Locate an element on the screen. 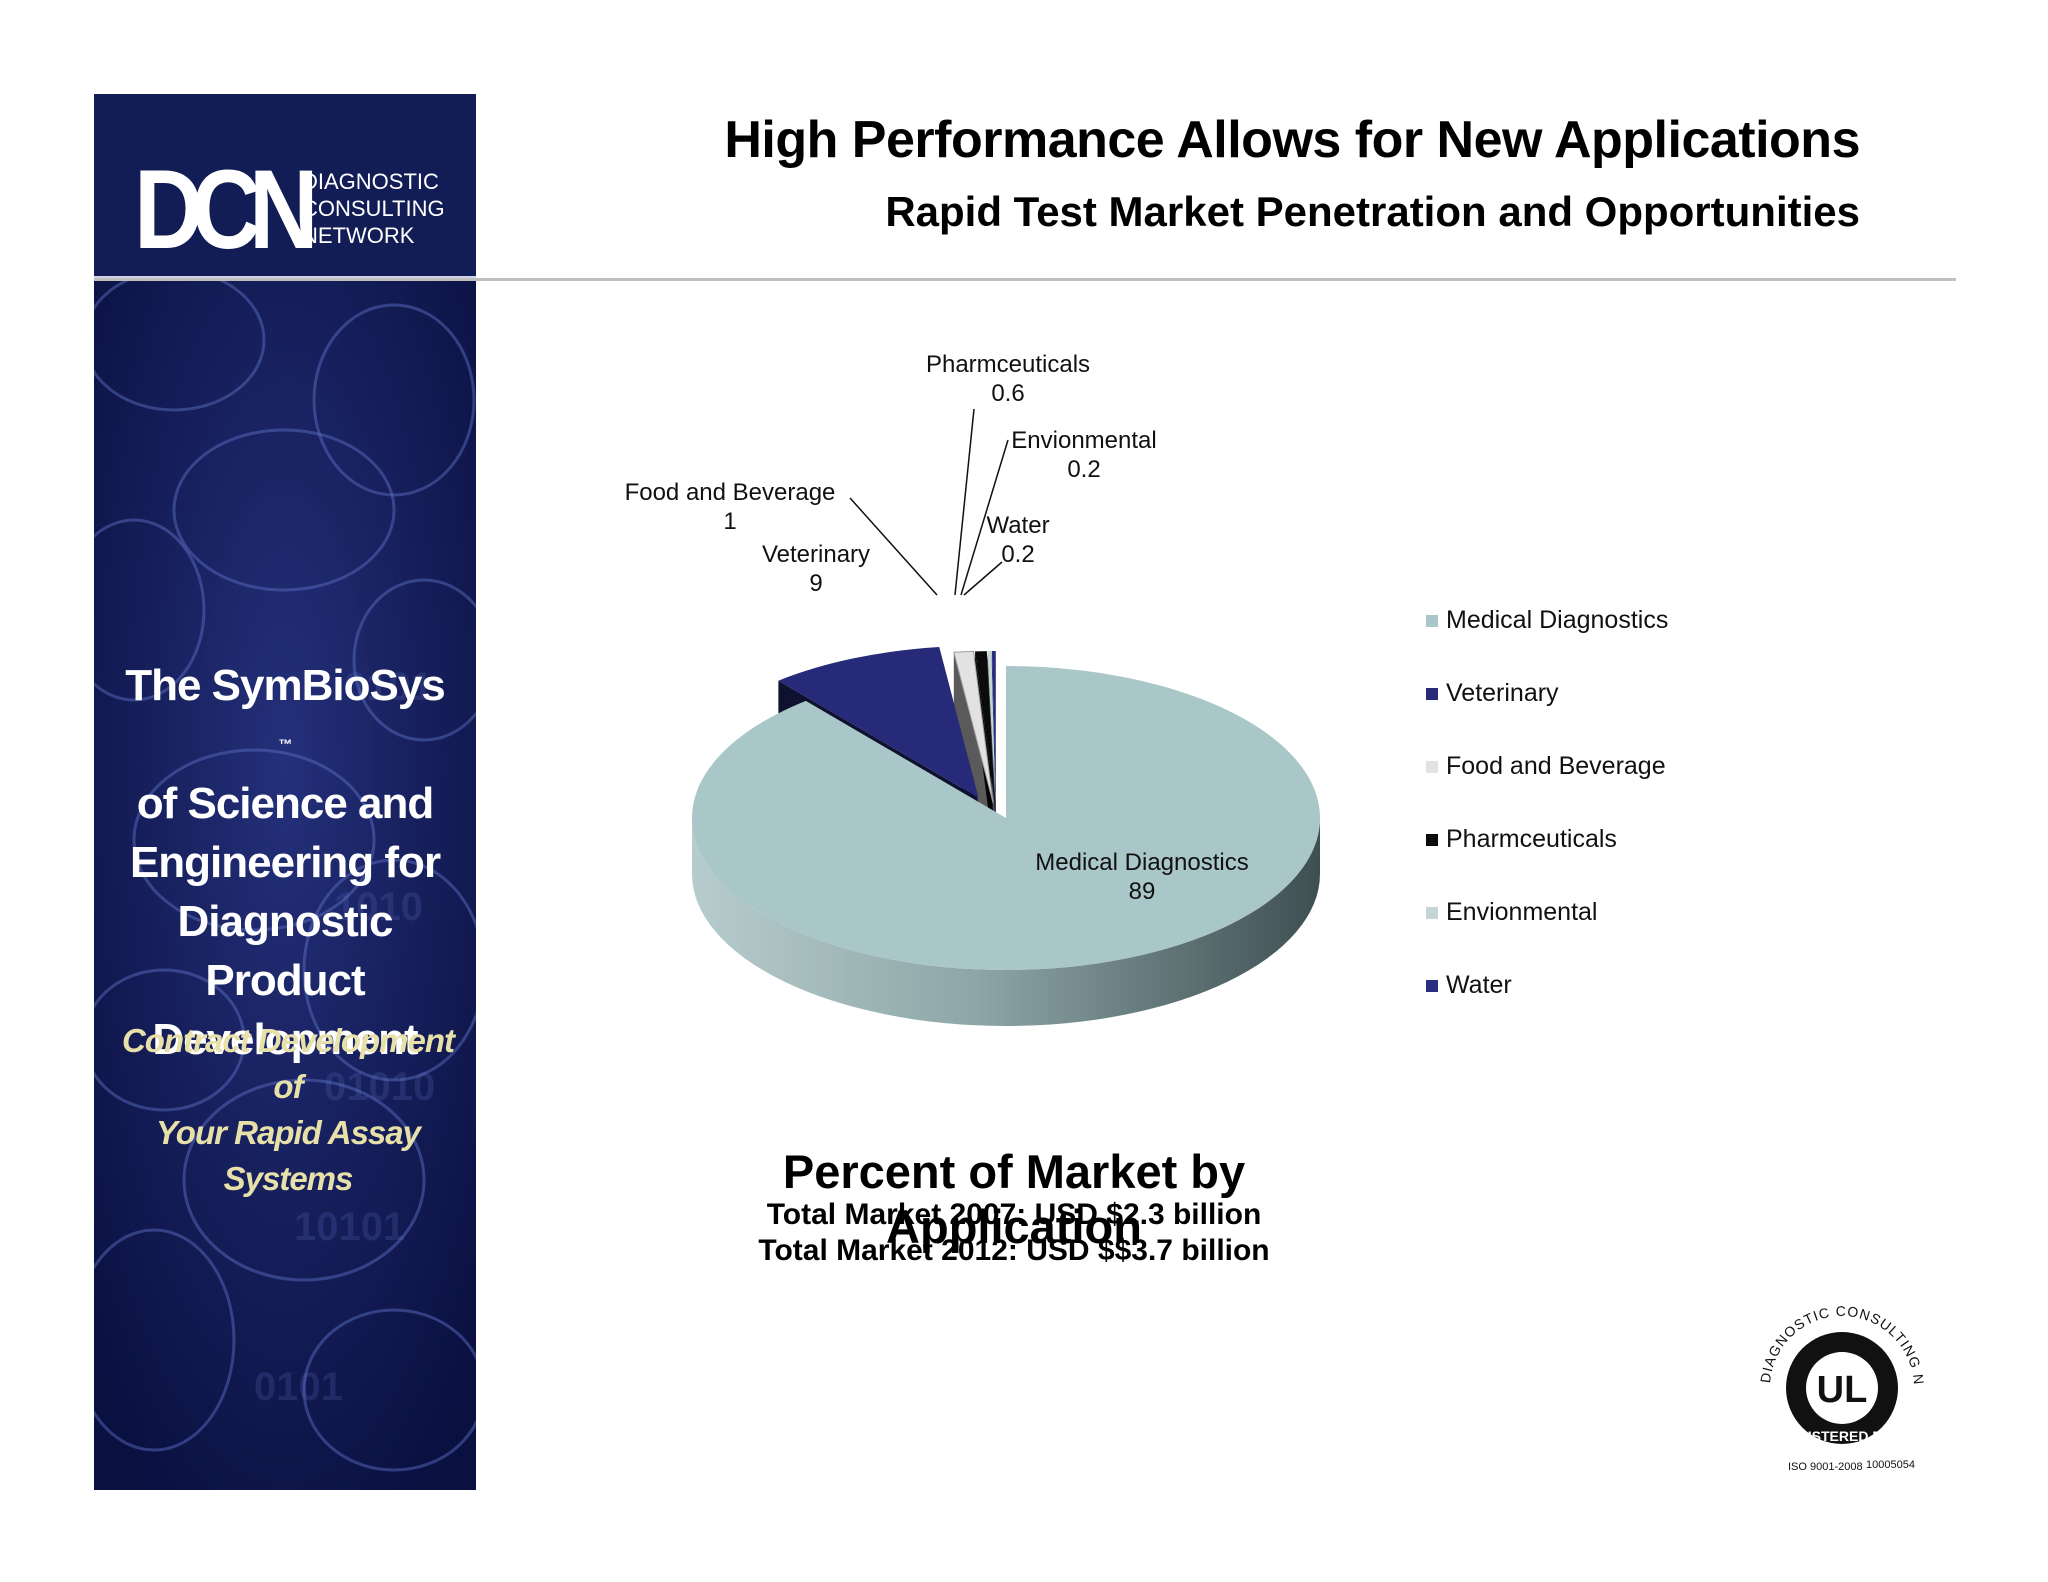 Image resolution: width=2048 pixels, height=1582 pixels. tagline-line: Diagnostic Product is located at coordinates (285, 951).